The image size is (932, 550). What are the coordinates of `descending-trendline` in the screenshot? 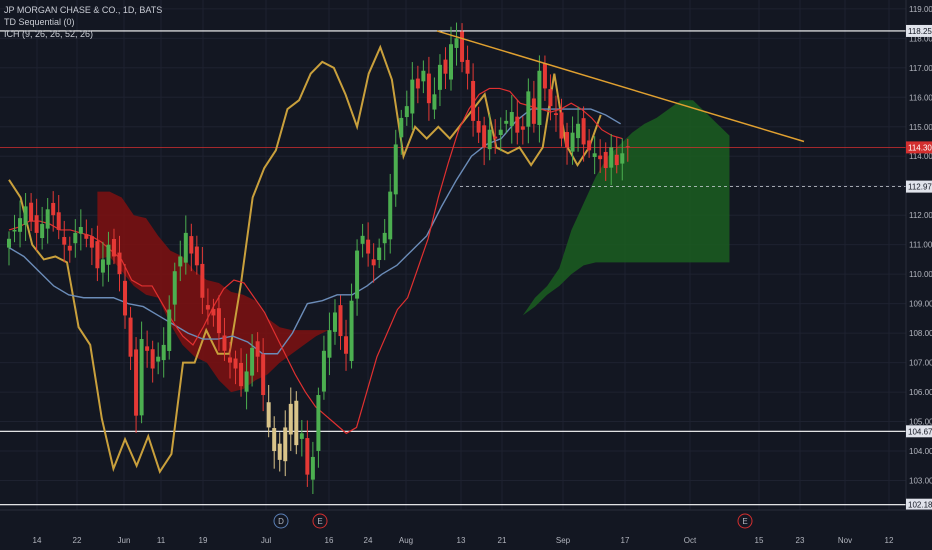 It's located at (620, 86).